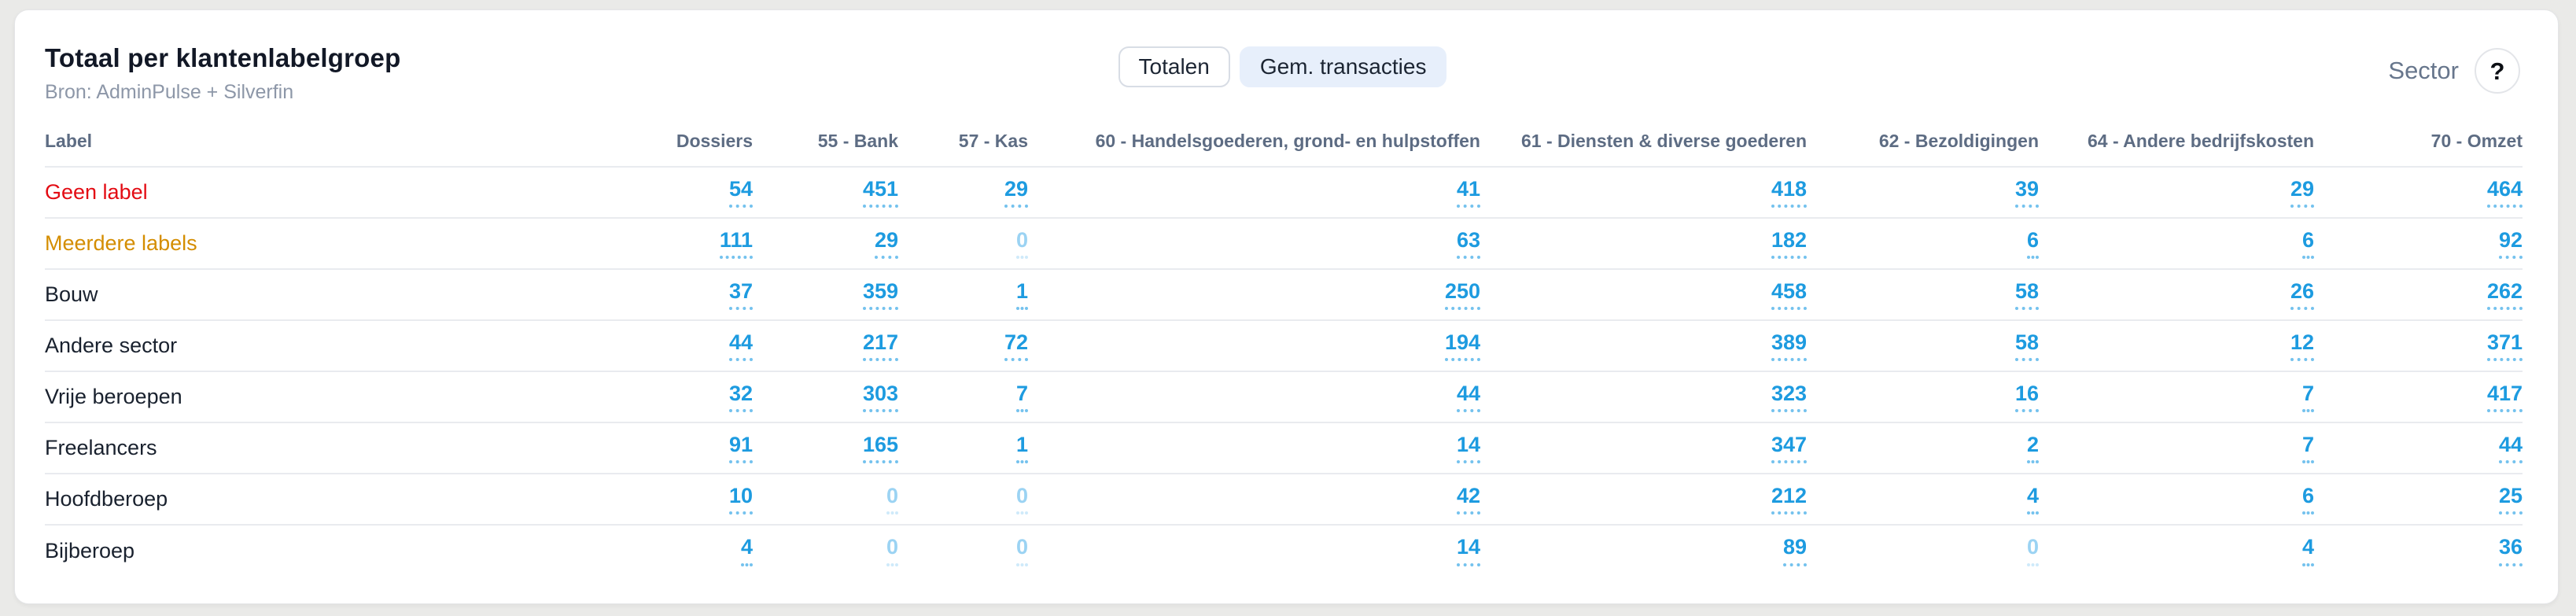 This screenshot has height=616, width=2576. What do you see at coordinates (1016, 346) in the screenshot?
I see `cell-value-link: 72` at bounding box center [1016, 346].